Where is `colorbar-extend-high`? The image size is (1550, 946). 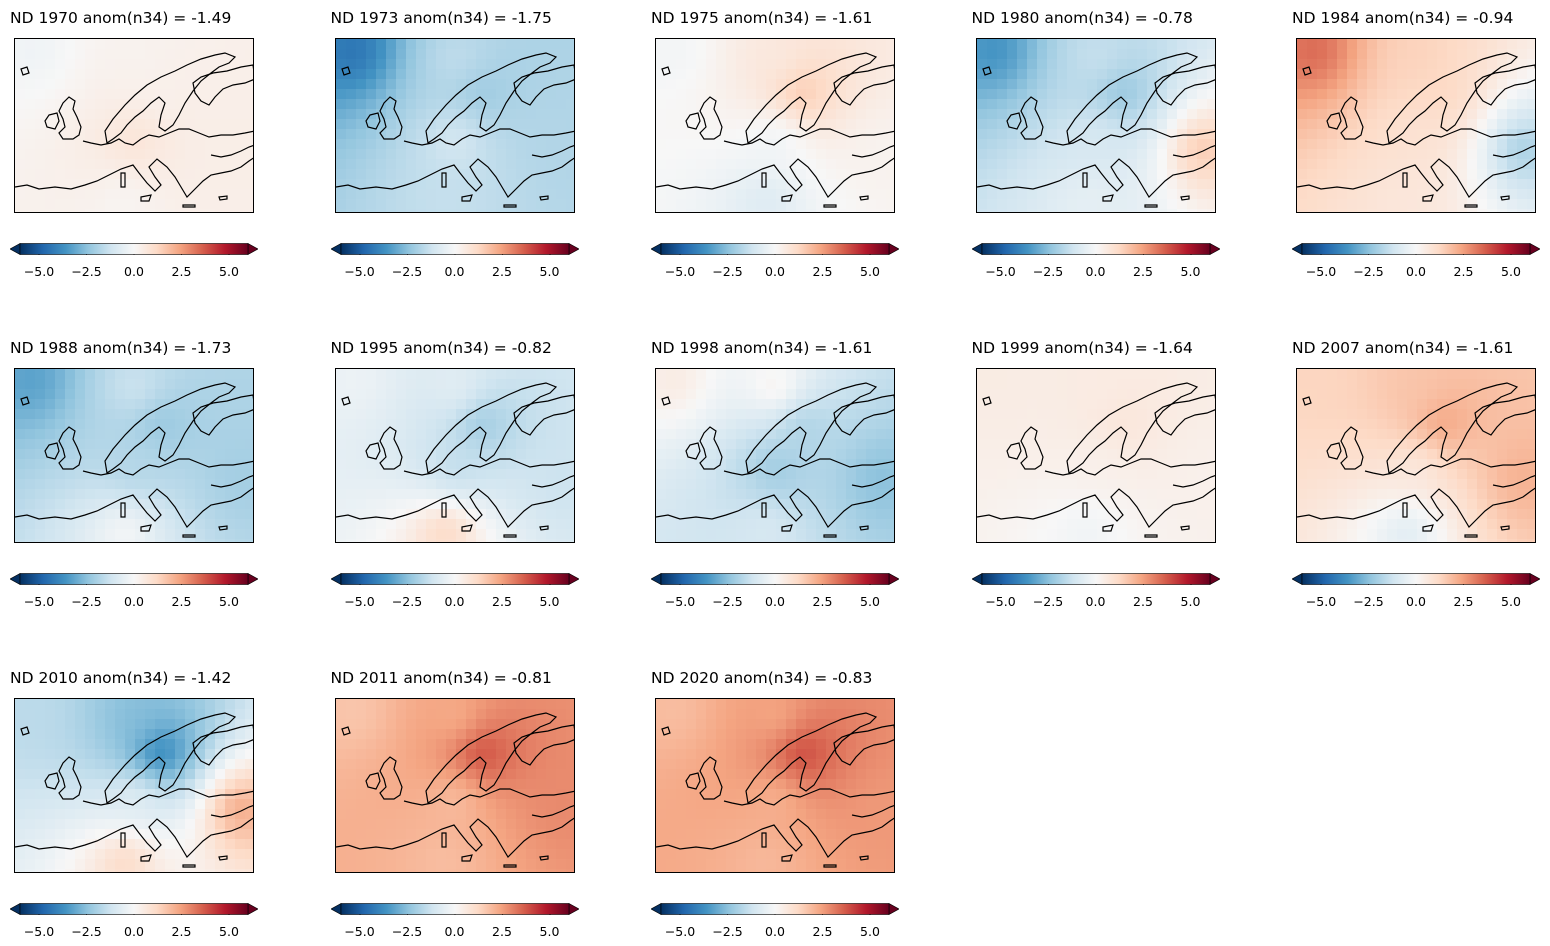
colorbar-extend-high is located at coordinates (893, 249).